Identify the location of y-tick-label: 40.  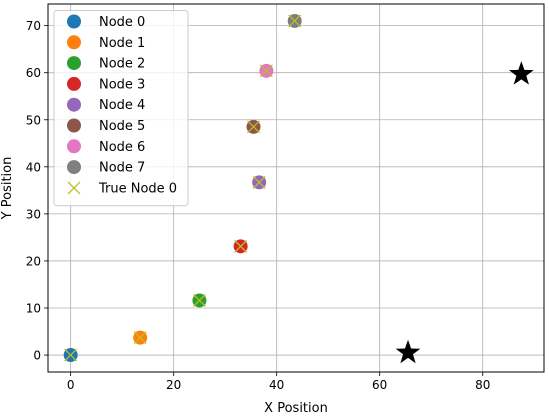
(33, 167).